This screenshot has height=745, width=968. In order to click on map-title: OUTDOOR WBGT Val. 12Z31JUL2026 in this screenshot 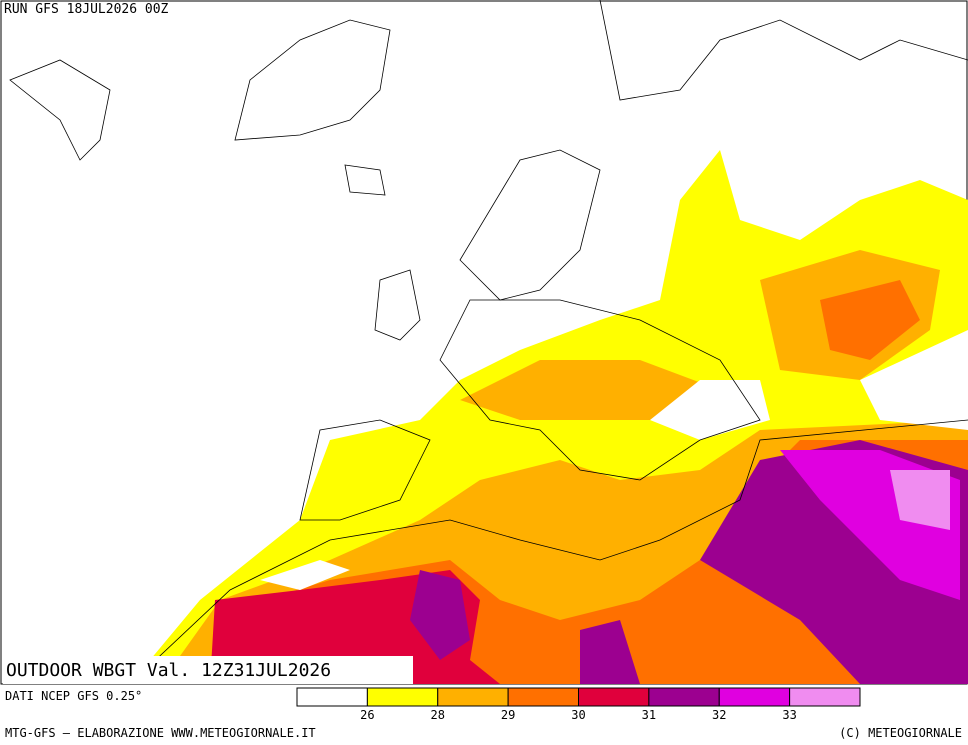, I will do `click(168, 670)`.